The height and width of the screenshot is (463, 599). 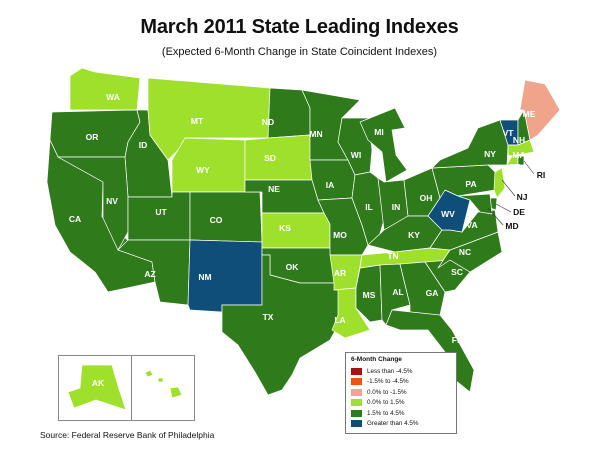 I want to click on state-label-pa: PA, so click(x=470, y=184).